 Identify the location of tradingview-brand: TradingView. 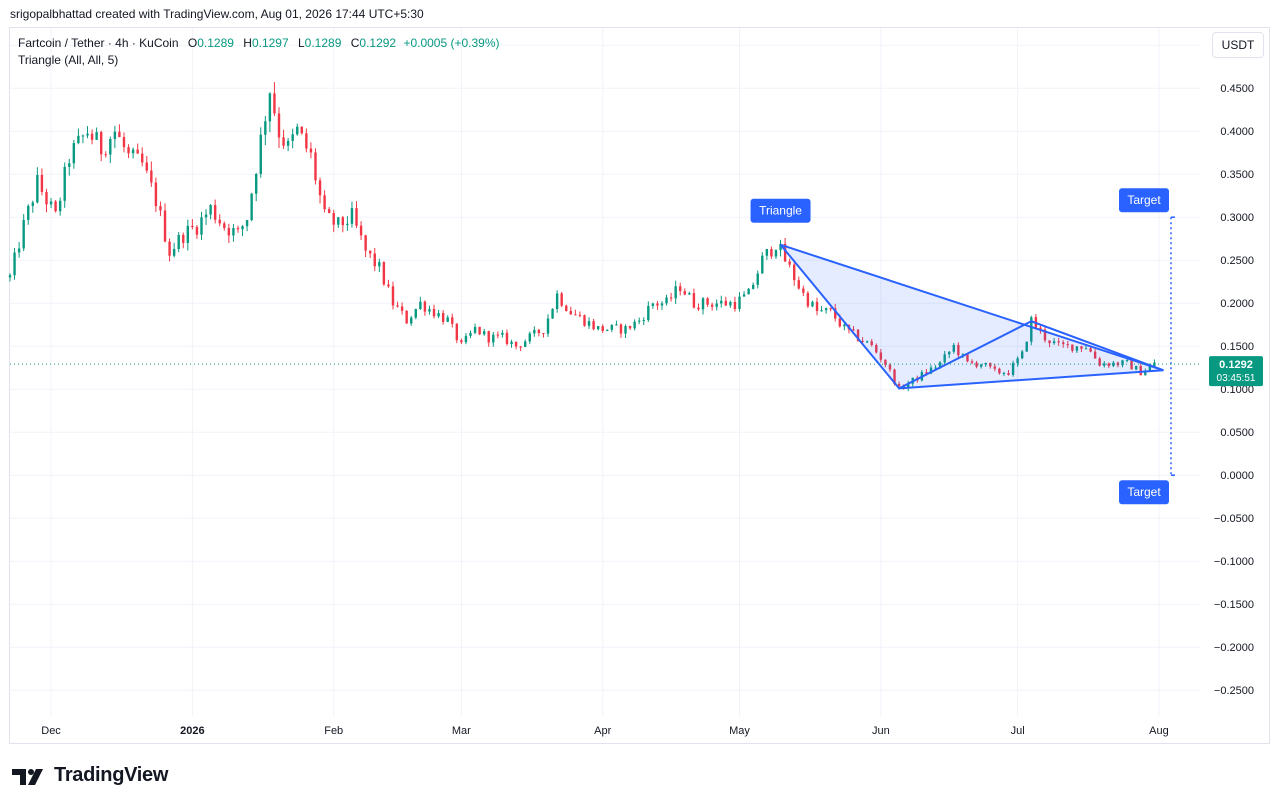
(90, 775).